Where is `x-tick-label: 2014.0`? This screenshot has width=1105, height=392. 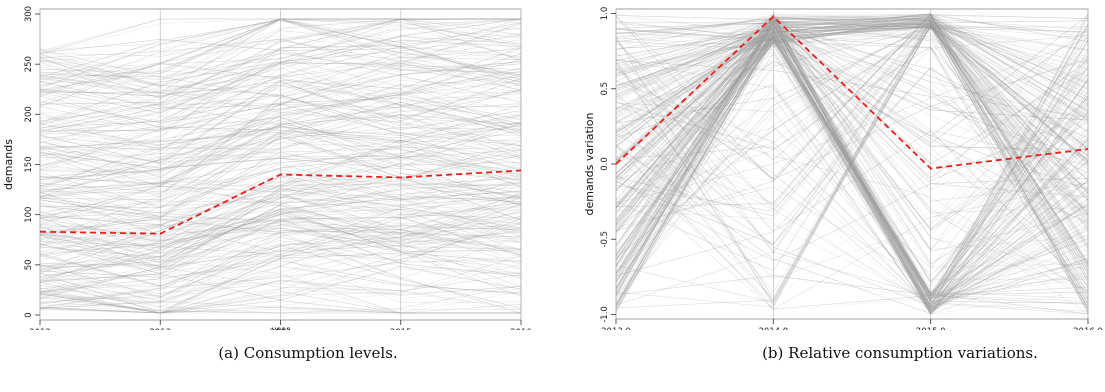 x-tick-label: 2014.0 is located at coordinates (773, 328).